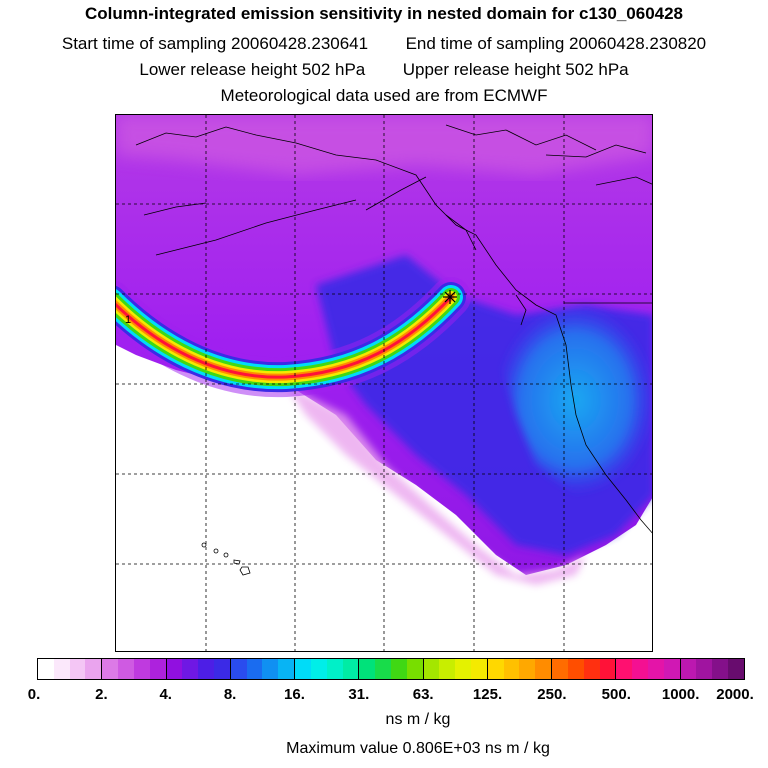  What do you see at coordinates (735, 694) in the screenshot?
I see `colorbar-tick-label: 2000.` at bounding box center [735, 694].